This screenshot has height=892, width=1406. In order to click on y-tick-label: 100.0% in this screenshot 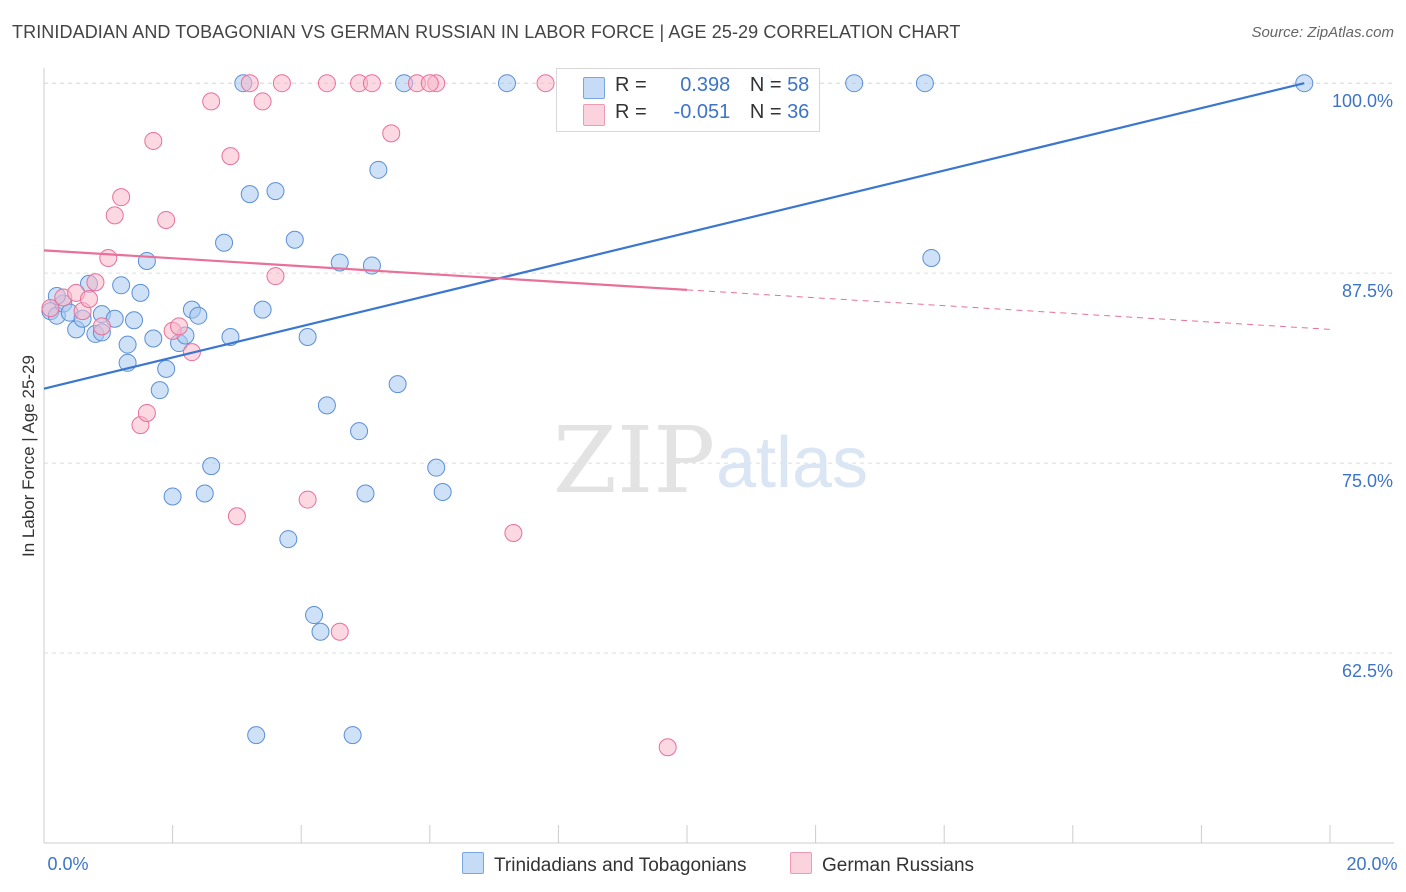, I will do `click(1362, 101)`.